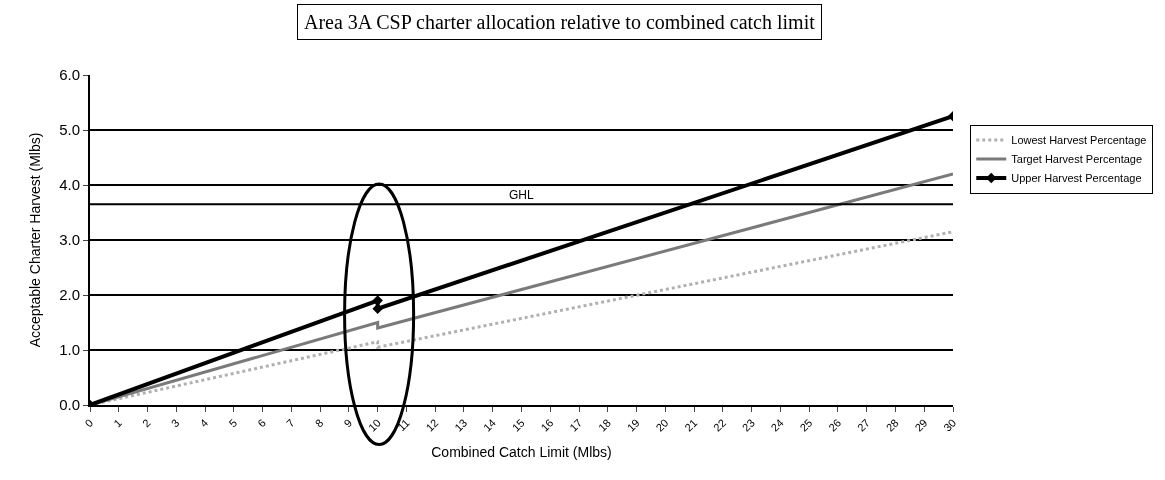 The height and width of the screenshot is (480, 1165). I want to click on y-tick-label: 1.0, so click(69, 350).